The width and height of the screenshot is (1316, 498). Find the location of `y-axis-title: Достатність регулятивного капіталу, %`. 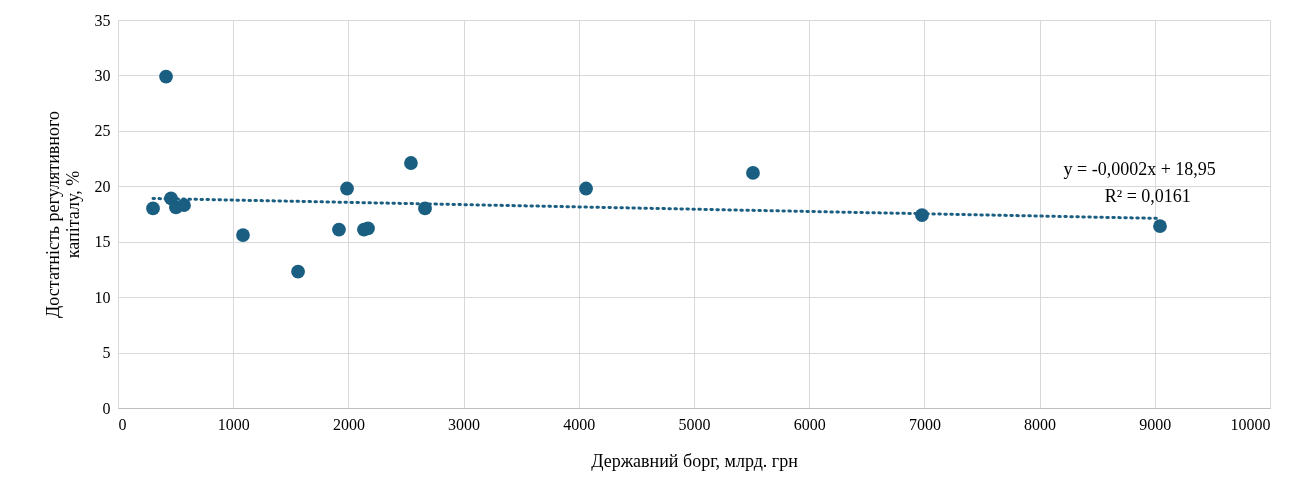

y-axis-title: Достатність регулятивного капіталу, % is located at coordinates (62, 214).